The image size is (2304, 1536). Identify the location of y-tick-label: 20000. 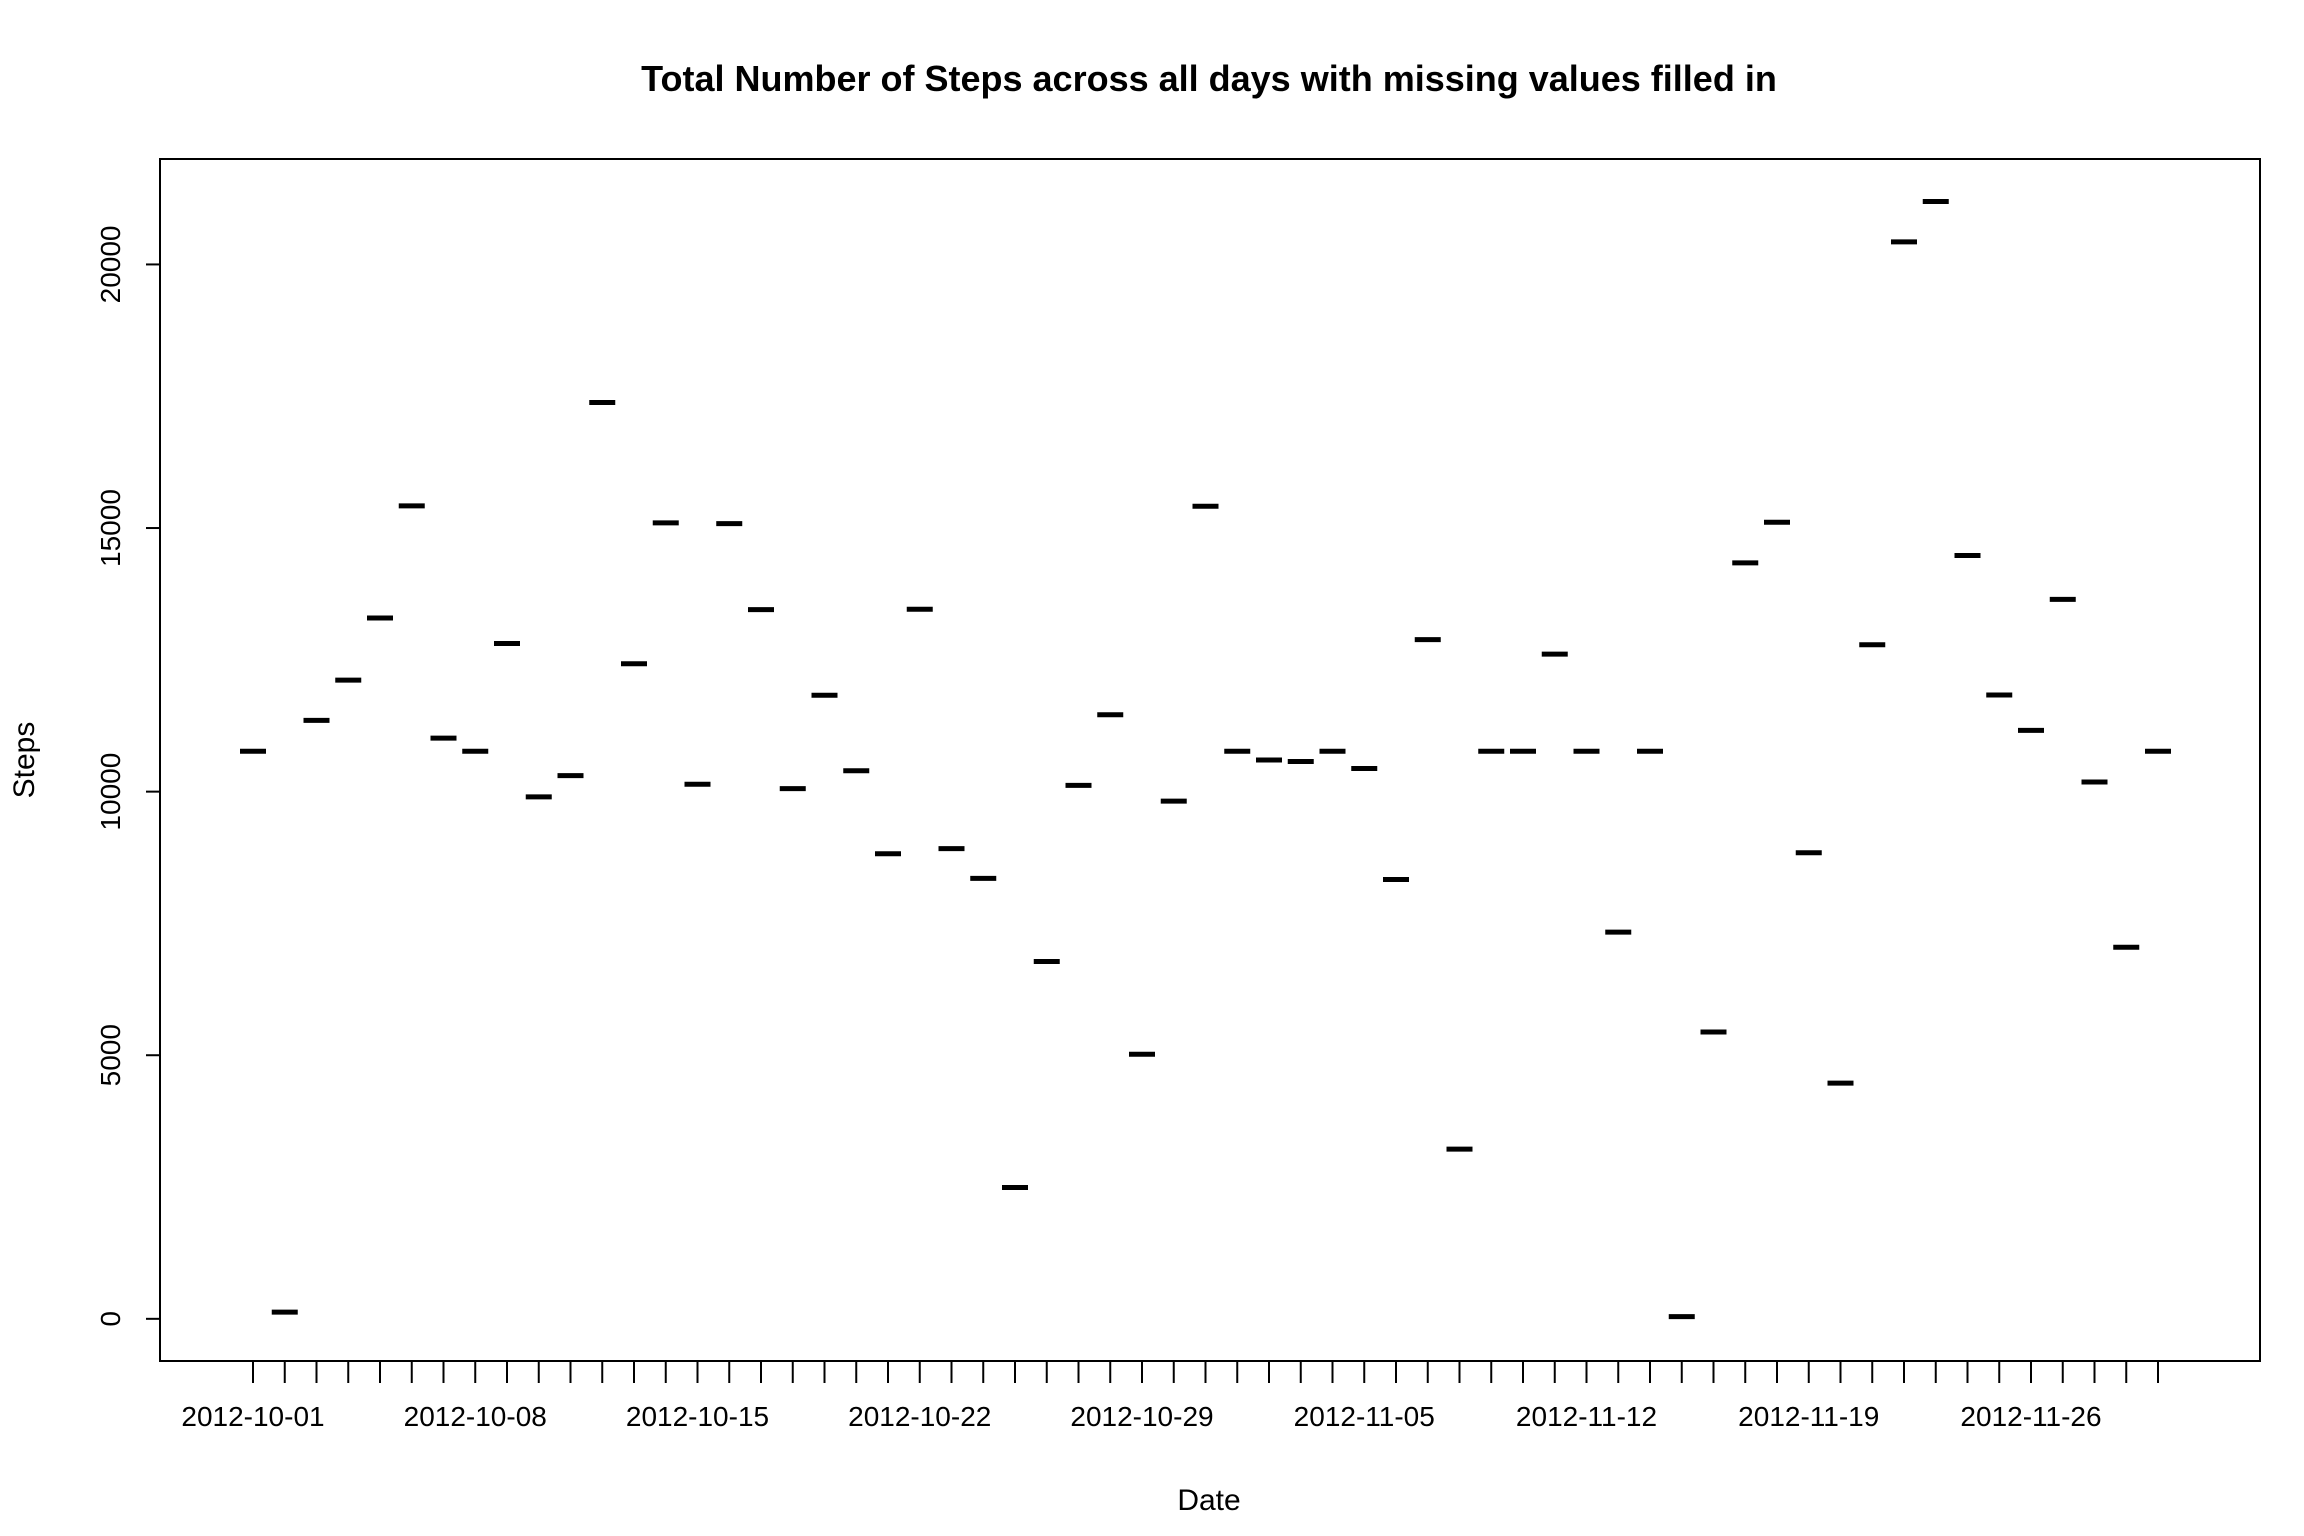
(110, 265).